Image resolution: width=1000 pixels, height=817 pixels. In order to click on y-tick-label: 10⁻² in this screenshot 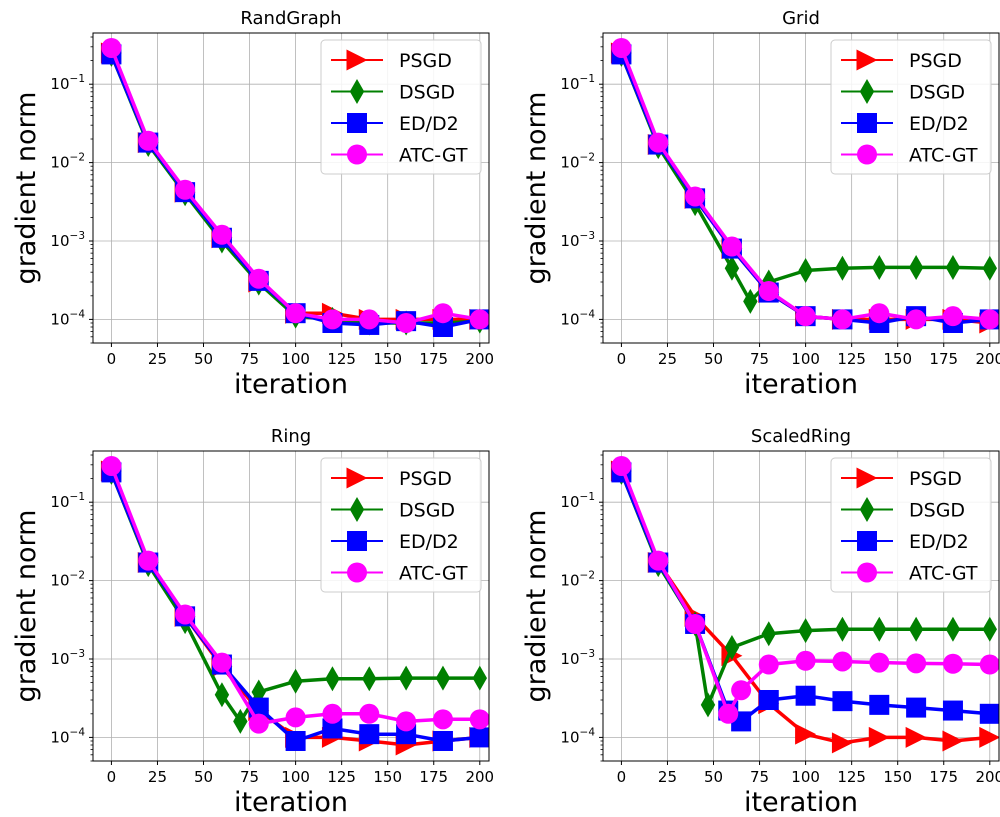, I will do `click(67, 580)`.